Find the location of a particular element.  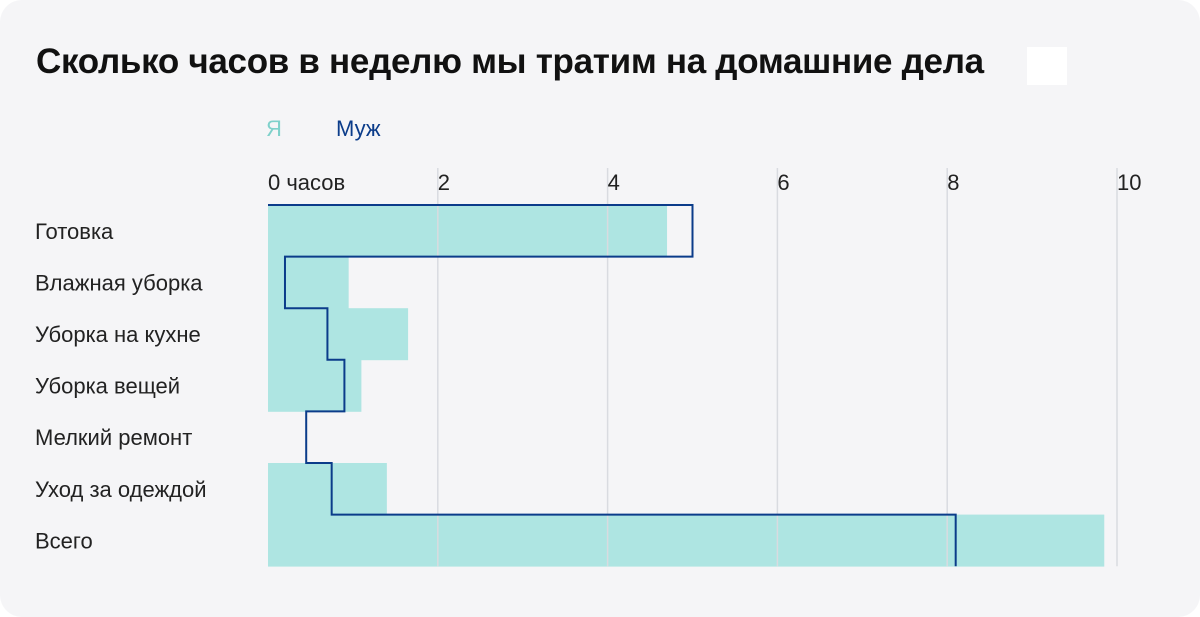

x-tick-label-8: 8 is located at coordinates (953, 182).